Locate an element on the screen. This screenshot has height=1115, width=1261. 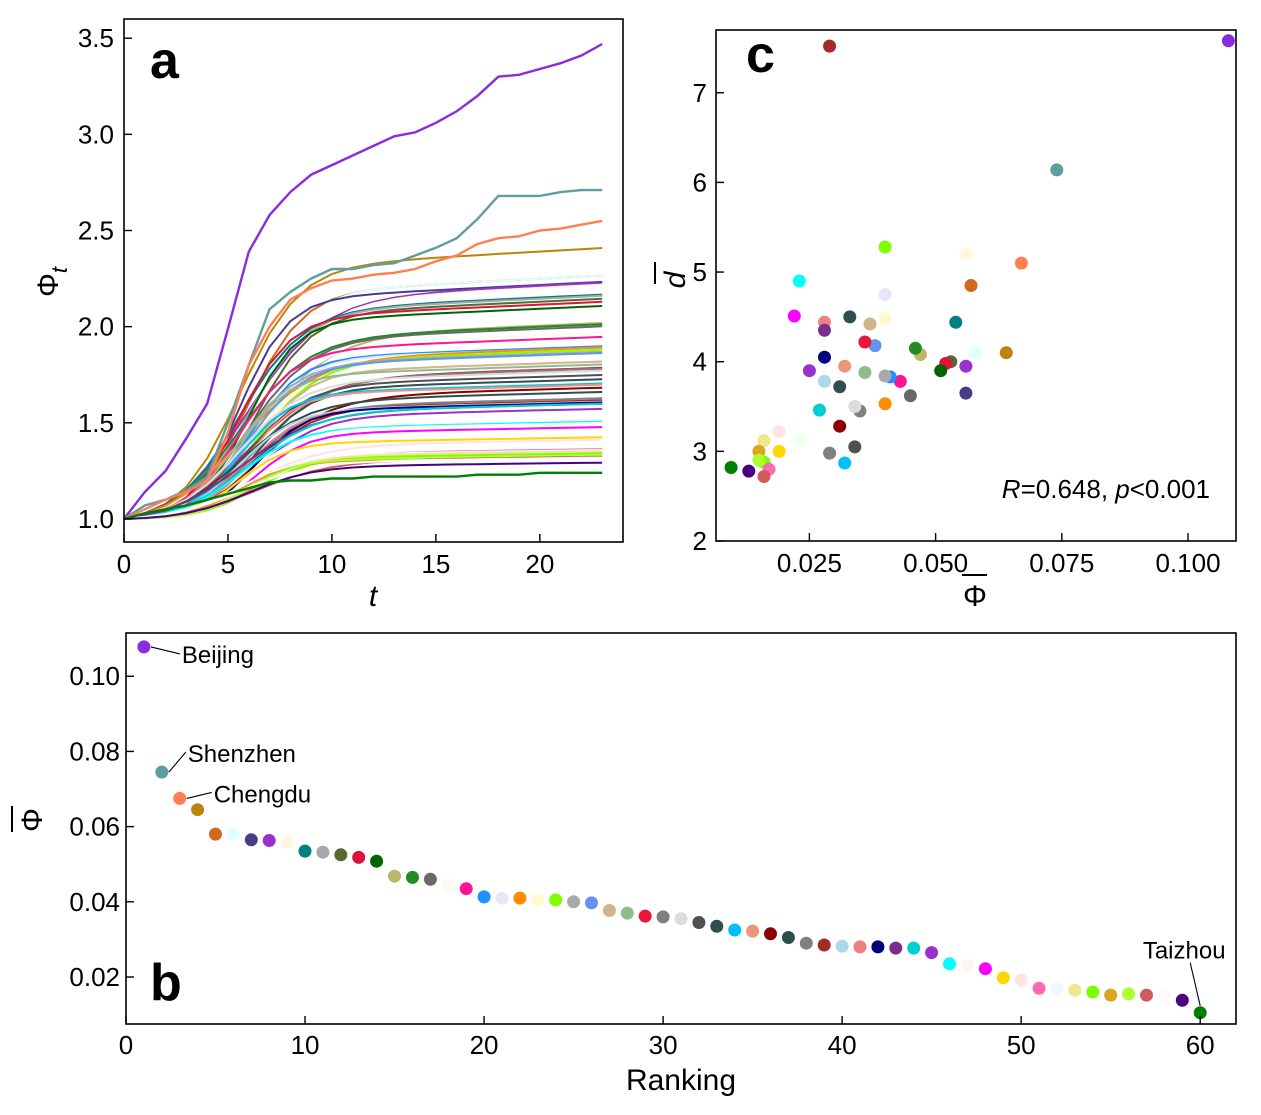
panel-b-x-axis-title: Ranking is located at coordinates (681, 1080).